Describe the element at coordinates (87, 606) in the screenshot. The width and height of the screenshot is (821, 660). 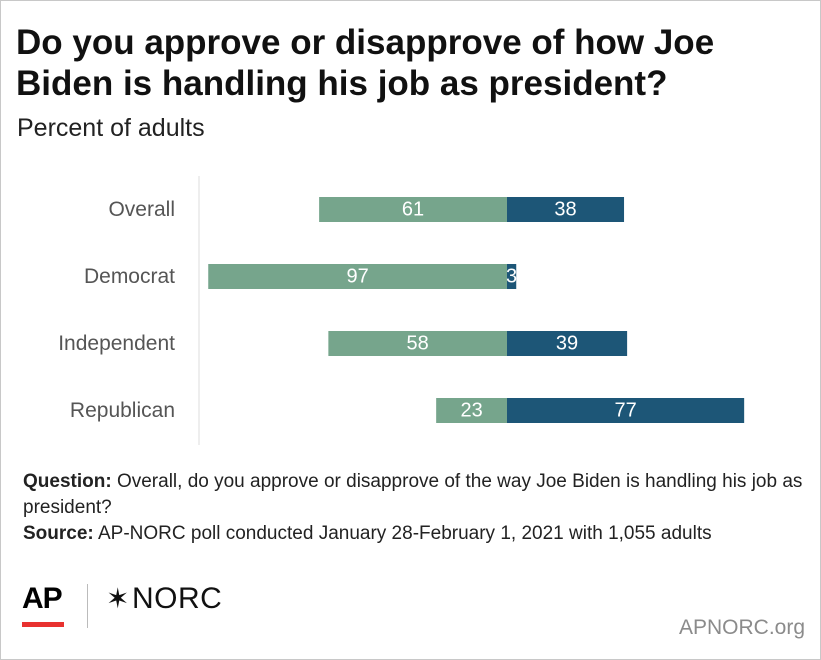
I see `logo-divider` at that location.